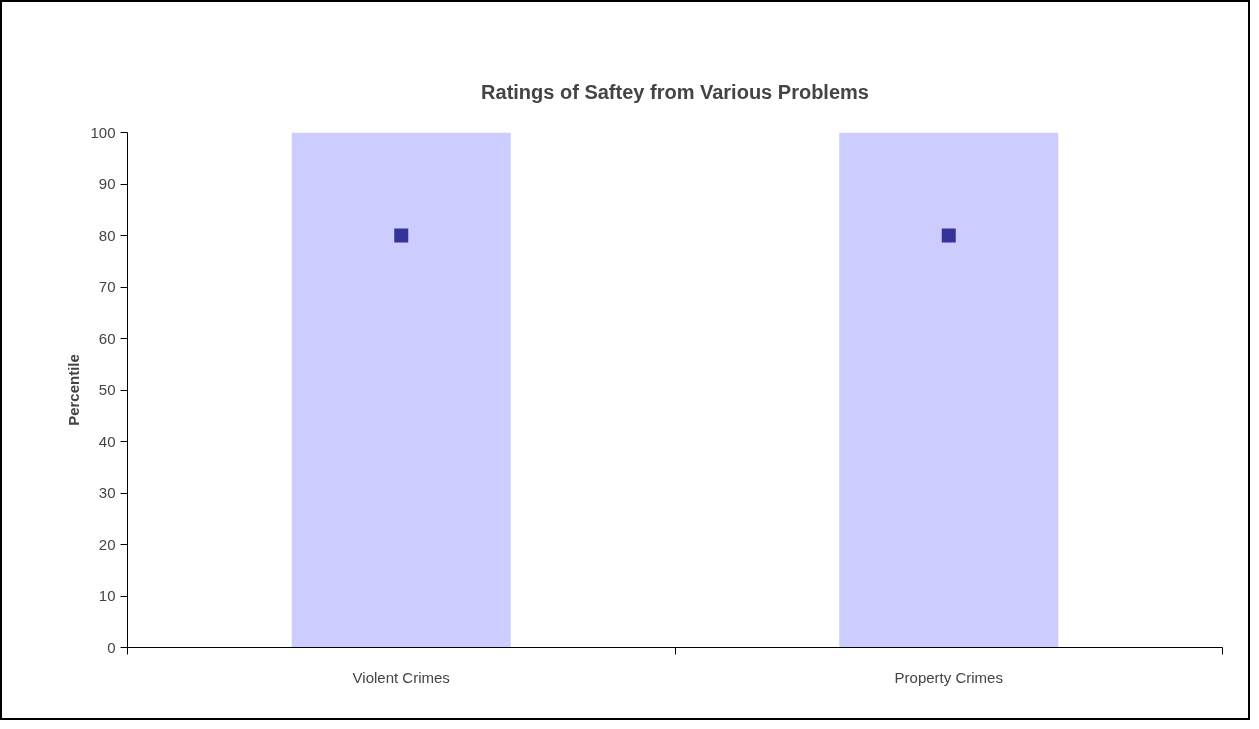 The width and height of the screenshot is (1259, 729). I want to click on y-tick-label: 20, so click(107, 544).